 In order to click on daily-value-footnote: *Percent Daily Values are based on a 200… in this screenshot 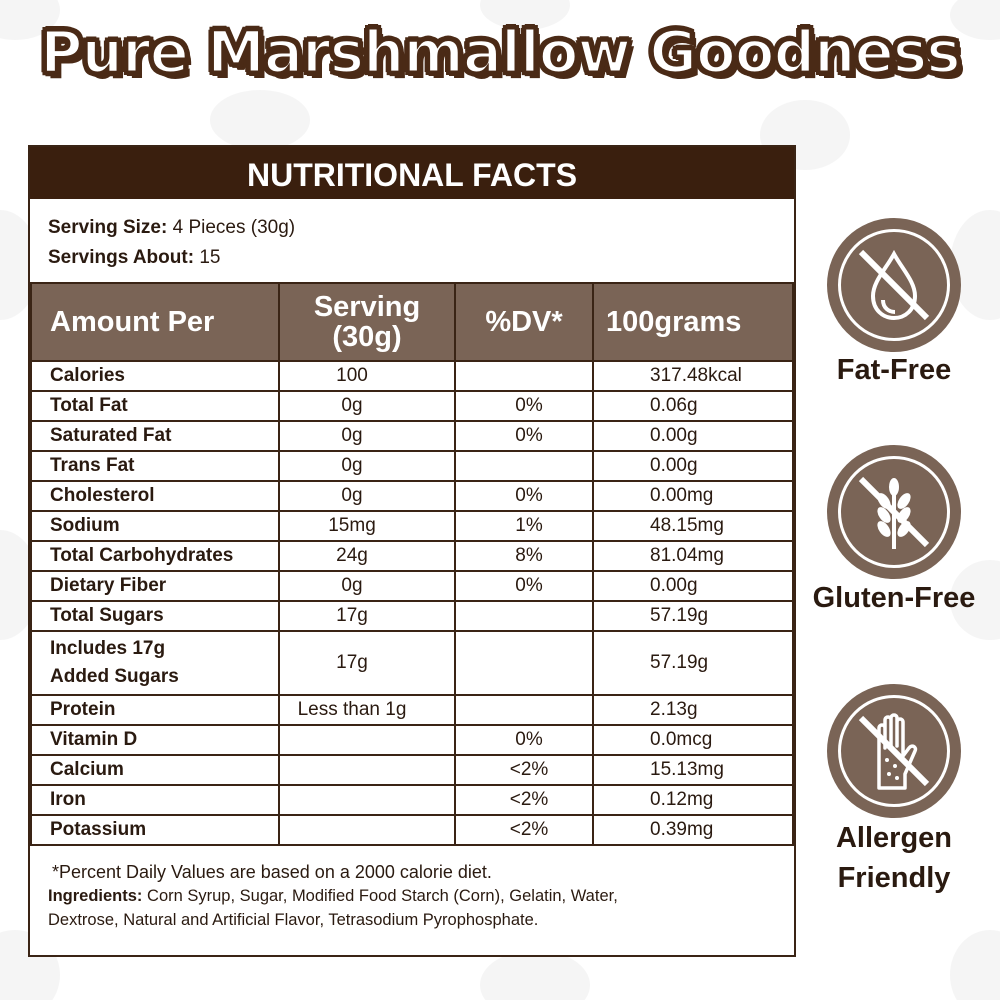, I will do `click(272, 872)`.